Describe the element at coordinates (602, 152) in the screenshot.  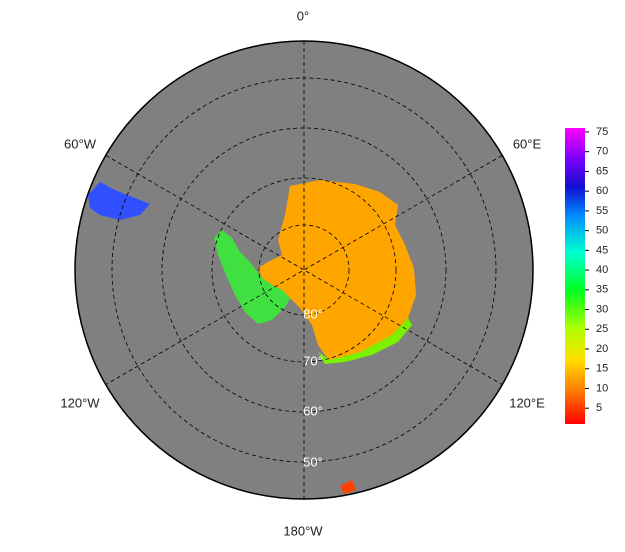
I see `colorbar-tick-label: 70` at that location.